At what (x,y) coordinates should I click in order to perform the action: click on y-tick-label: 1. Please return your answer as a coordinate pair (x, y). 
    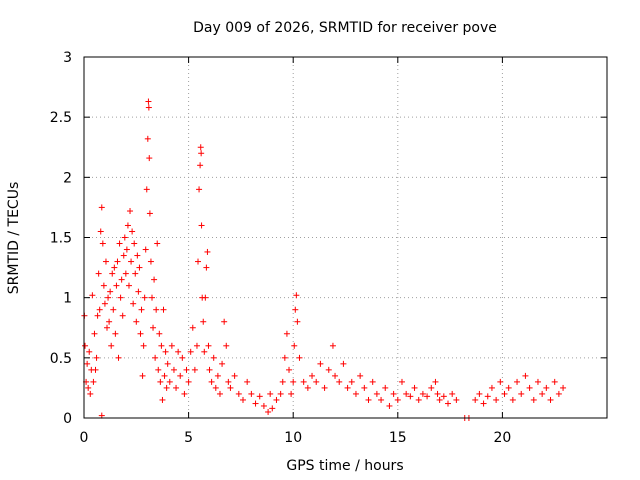
    Looking at the image, I should click on (67, 299).